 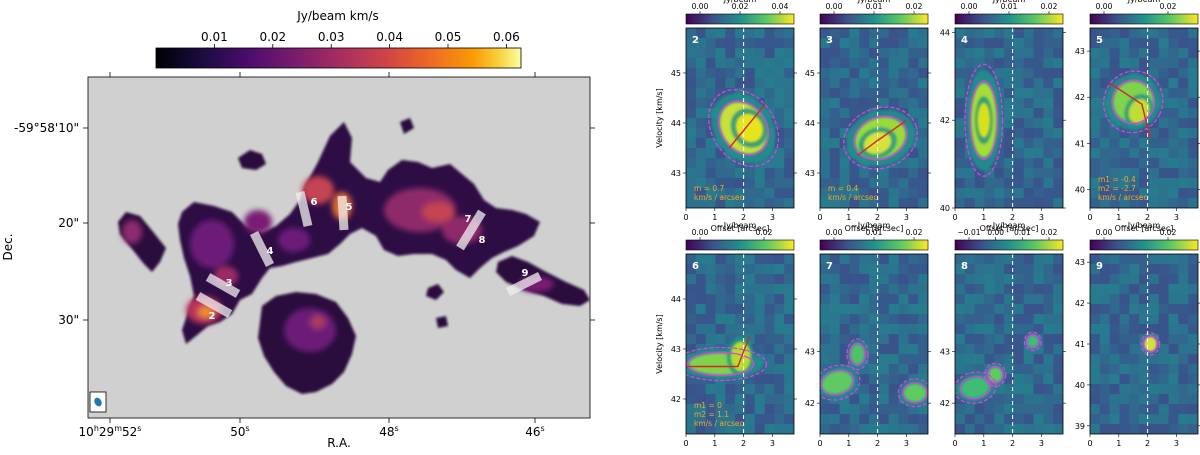 What do you see at coordinates (983, 443) in the screenshot?
I see `pv-xtick-label: 1` at bounding box center [983, 443].